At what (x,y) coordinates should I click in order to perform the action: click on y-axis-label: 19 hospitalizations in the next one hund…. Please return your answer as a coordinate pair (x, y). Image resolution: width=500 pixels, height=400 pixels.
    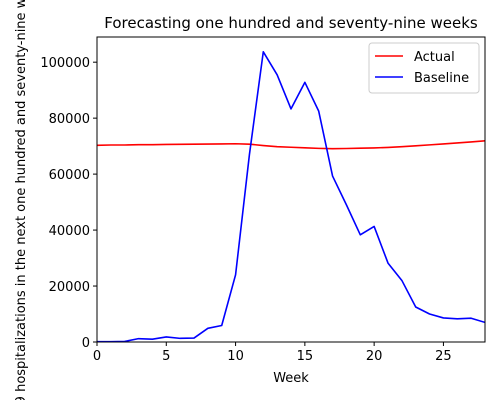
    Looking at the image, I should click on (21, 200).